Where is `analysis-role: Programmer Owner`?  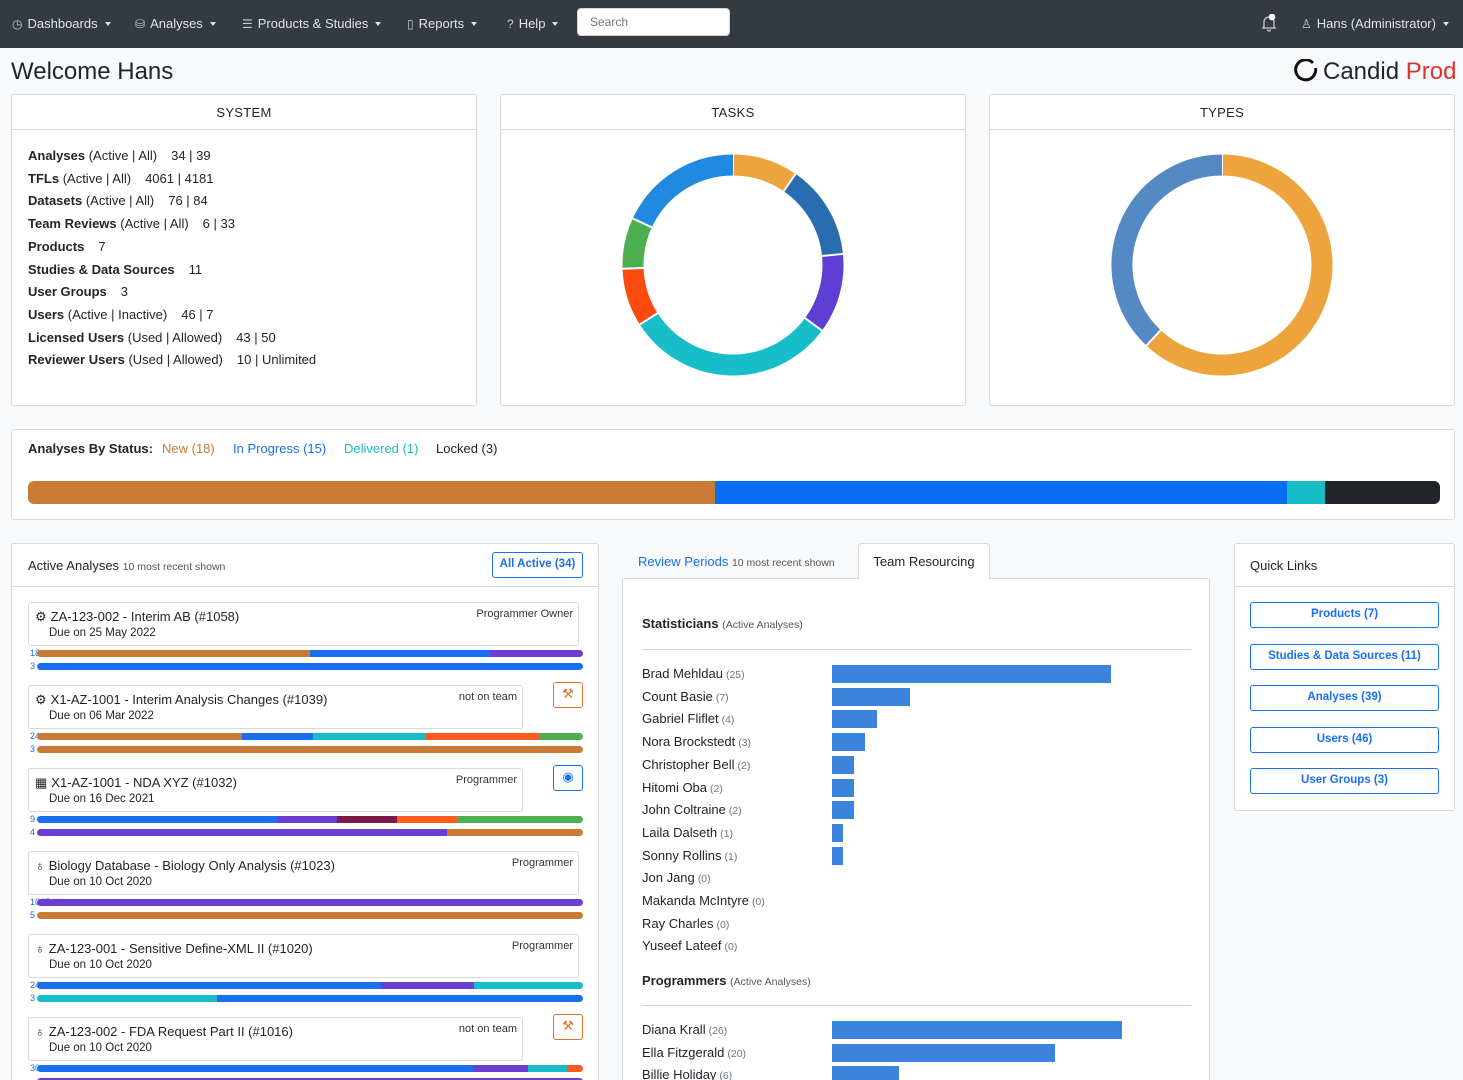
analysis-role: Programmer Owner is located at coordinates (524, 614).